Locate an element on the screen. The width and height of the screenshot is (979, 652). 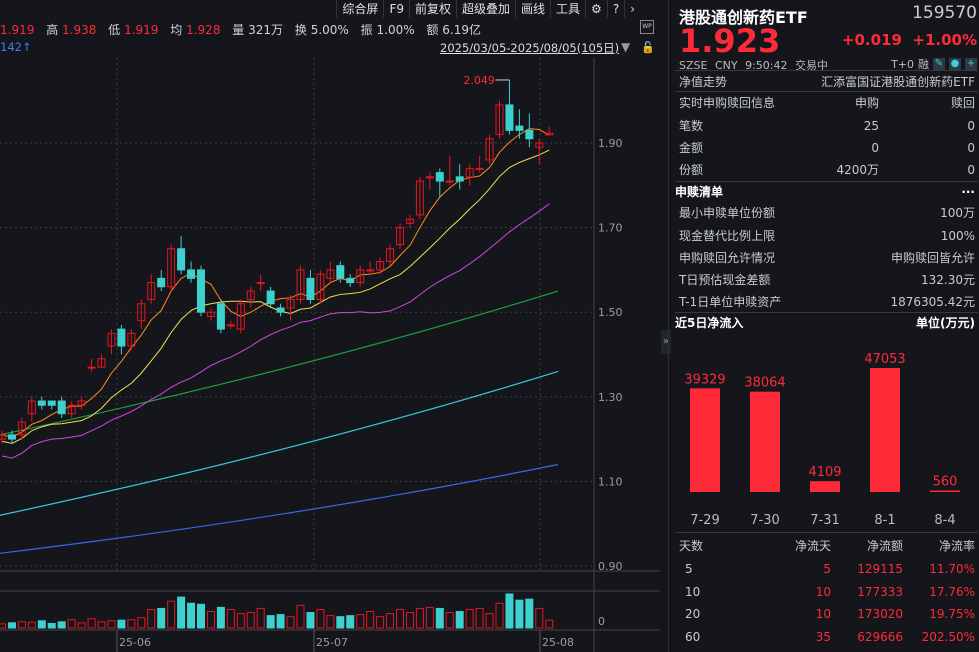
gear-icon: ⚙ is located at coordinates (596, 9).